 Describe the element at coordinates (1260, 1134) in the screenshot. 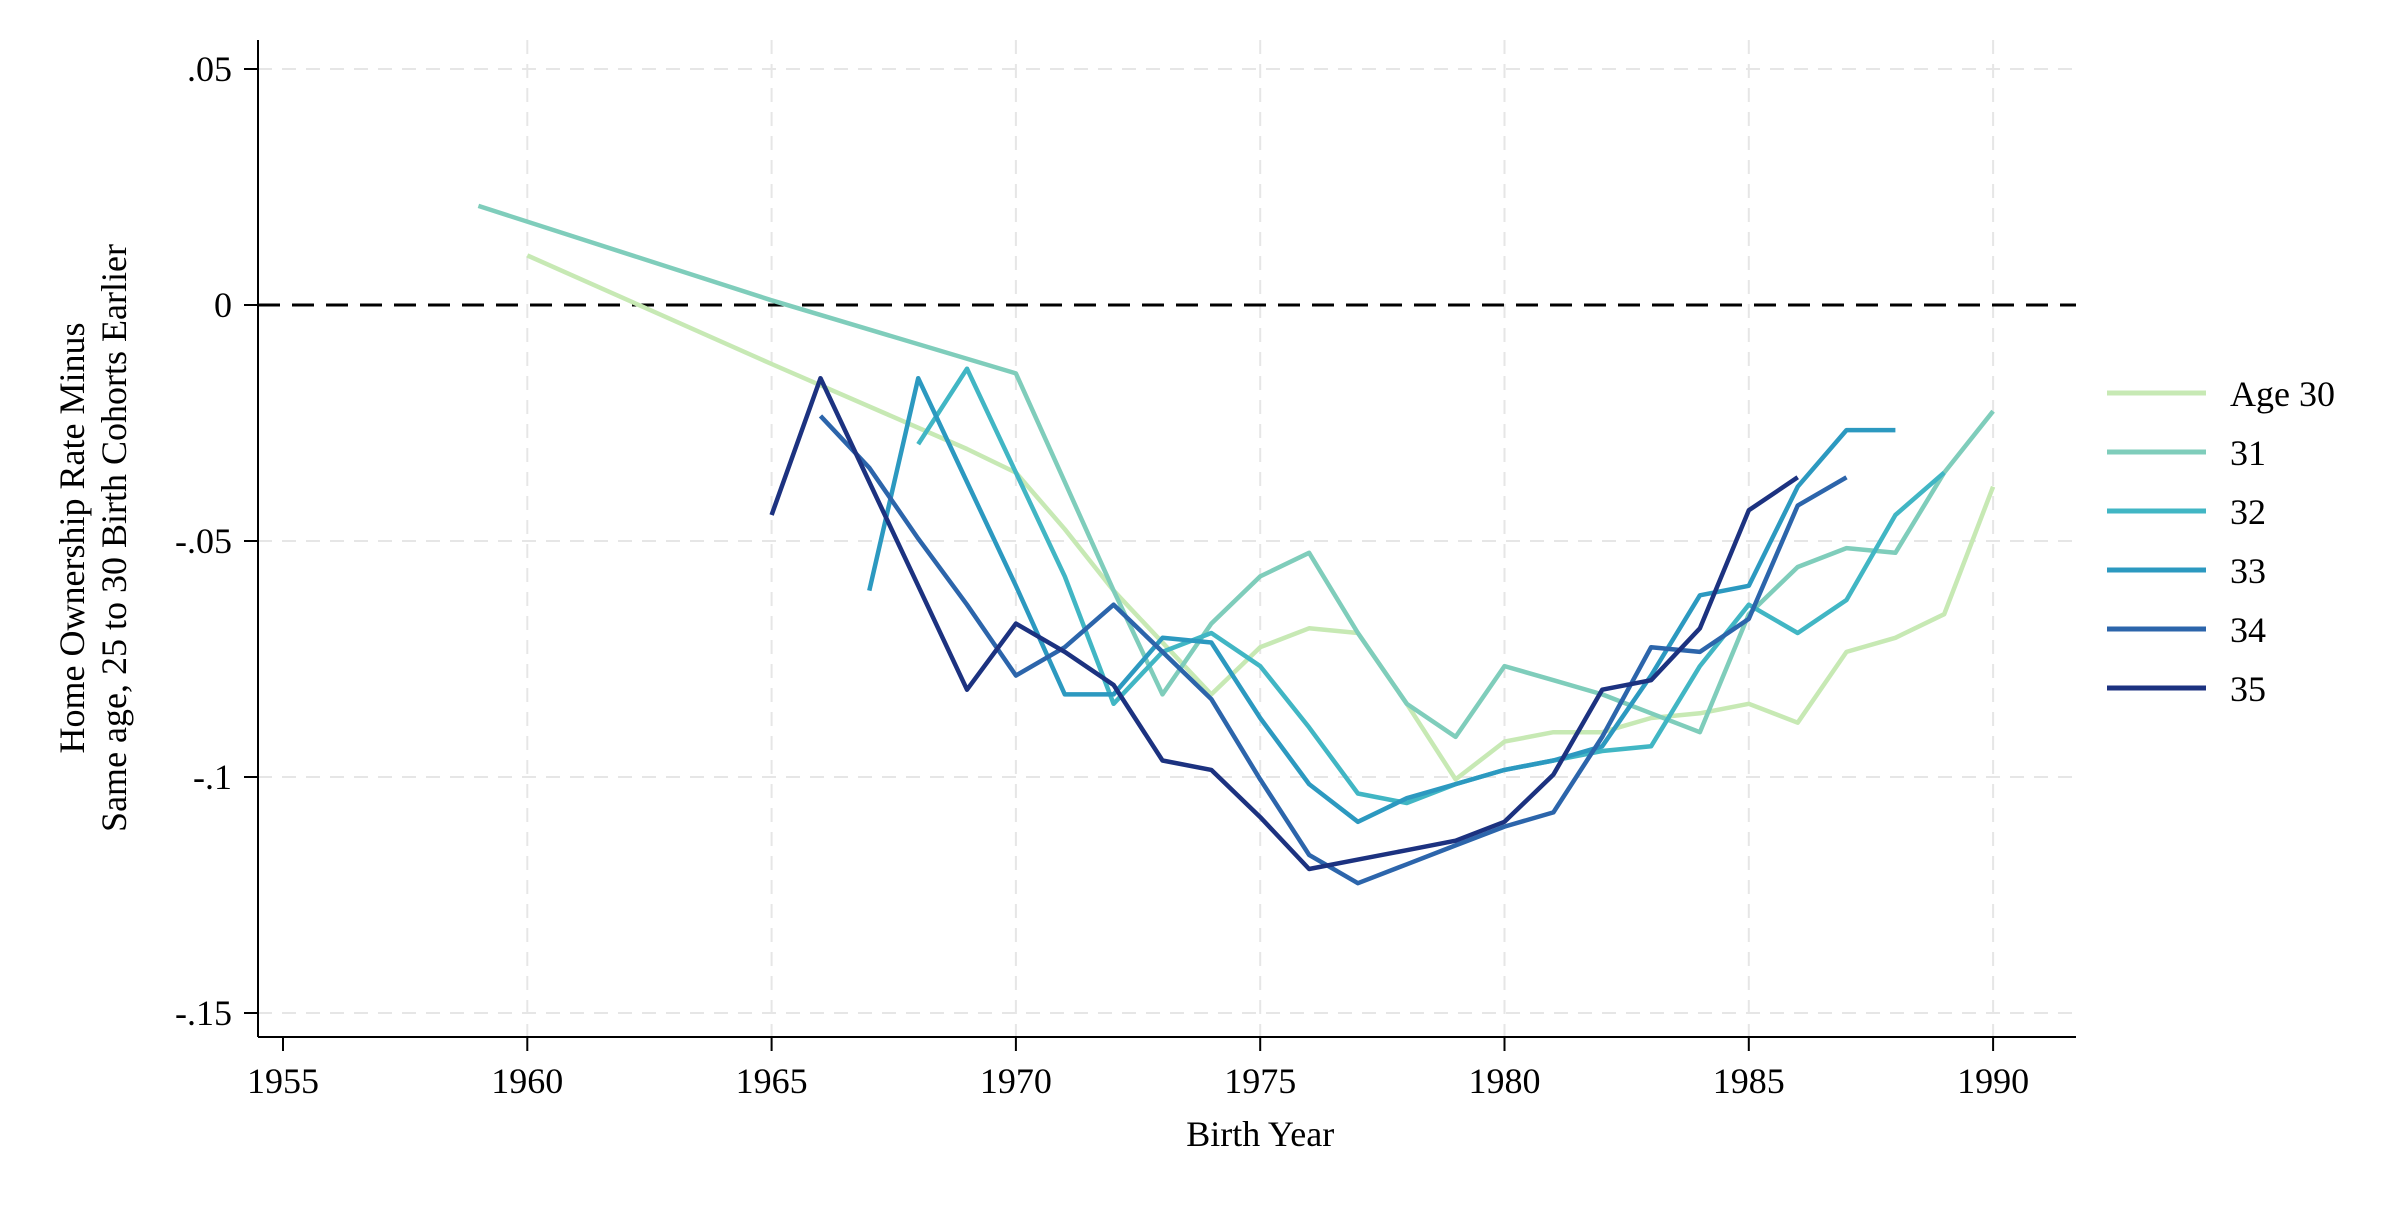

I see `x-axis-title: Birth Year` at that location.